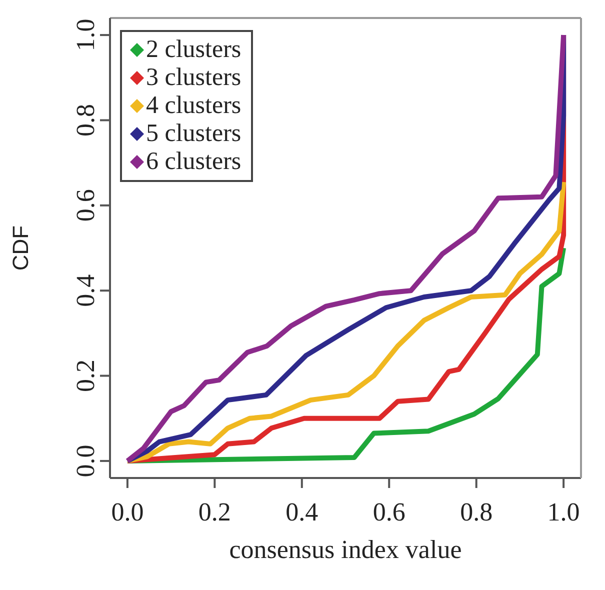  What do you see at coordinates (214, 511) in the screenshot?
I see `x-tick-label: 0.2` at bounding box center [214, 511].